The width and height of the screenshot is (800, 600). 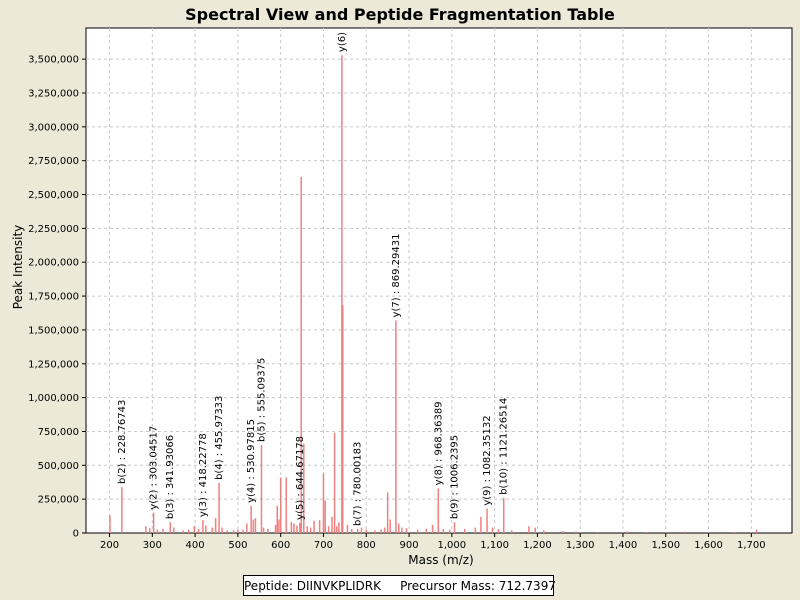 What do you see at coordinates (280, 545) in the screenshot?
I see `x-tick-label: 600` at bounding box center [280, 545].